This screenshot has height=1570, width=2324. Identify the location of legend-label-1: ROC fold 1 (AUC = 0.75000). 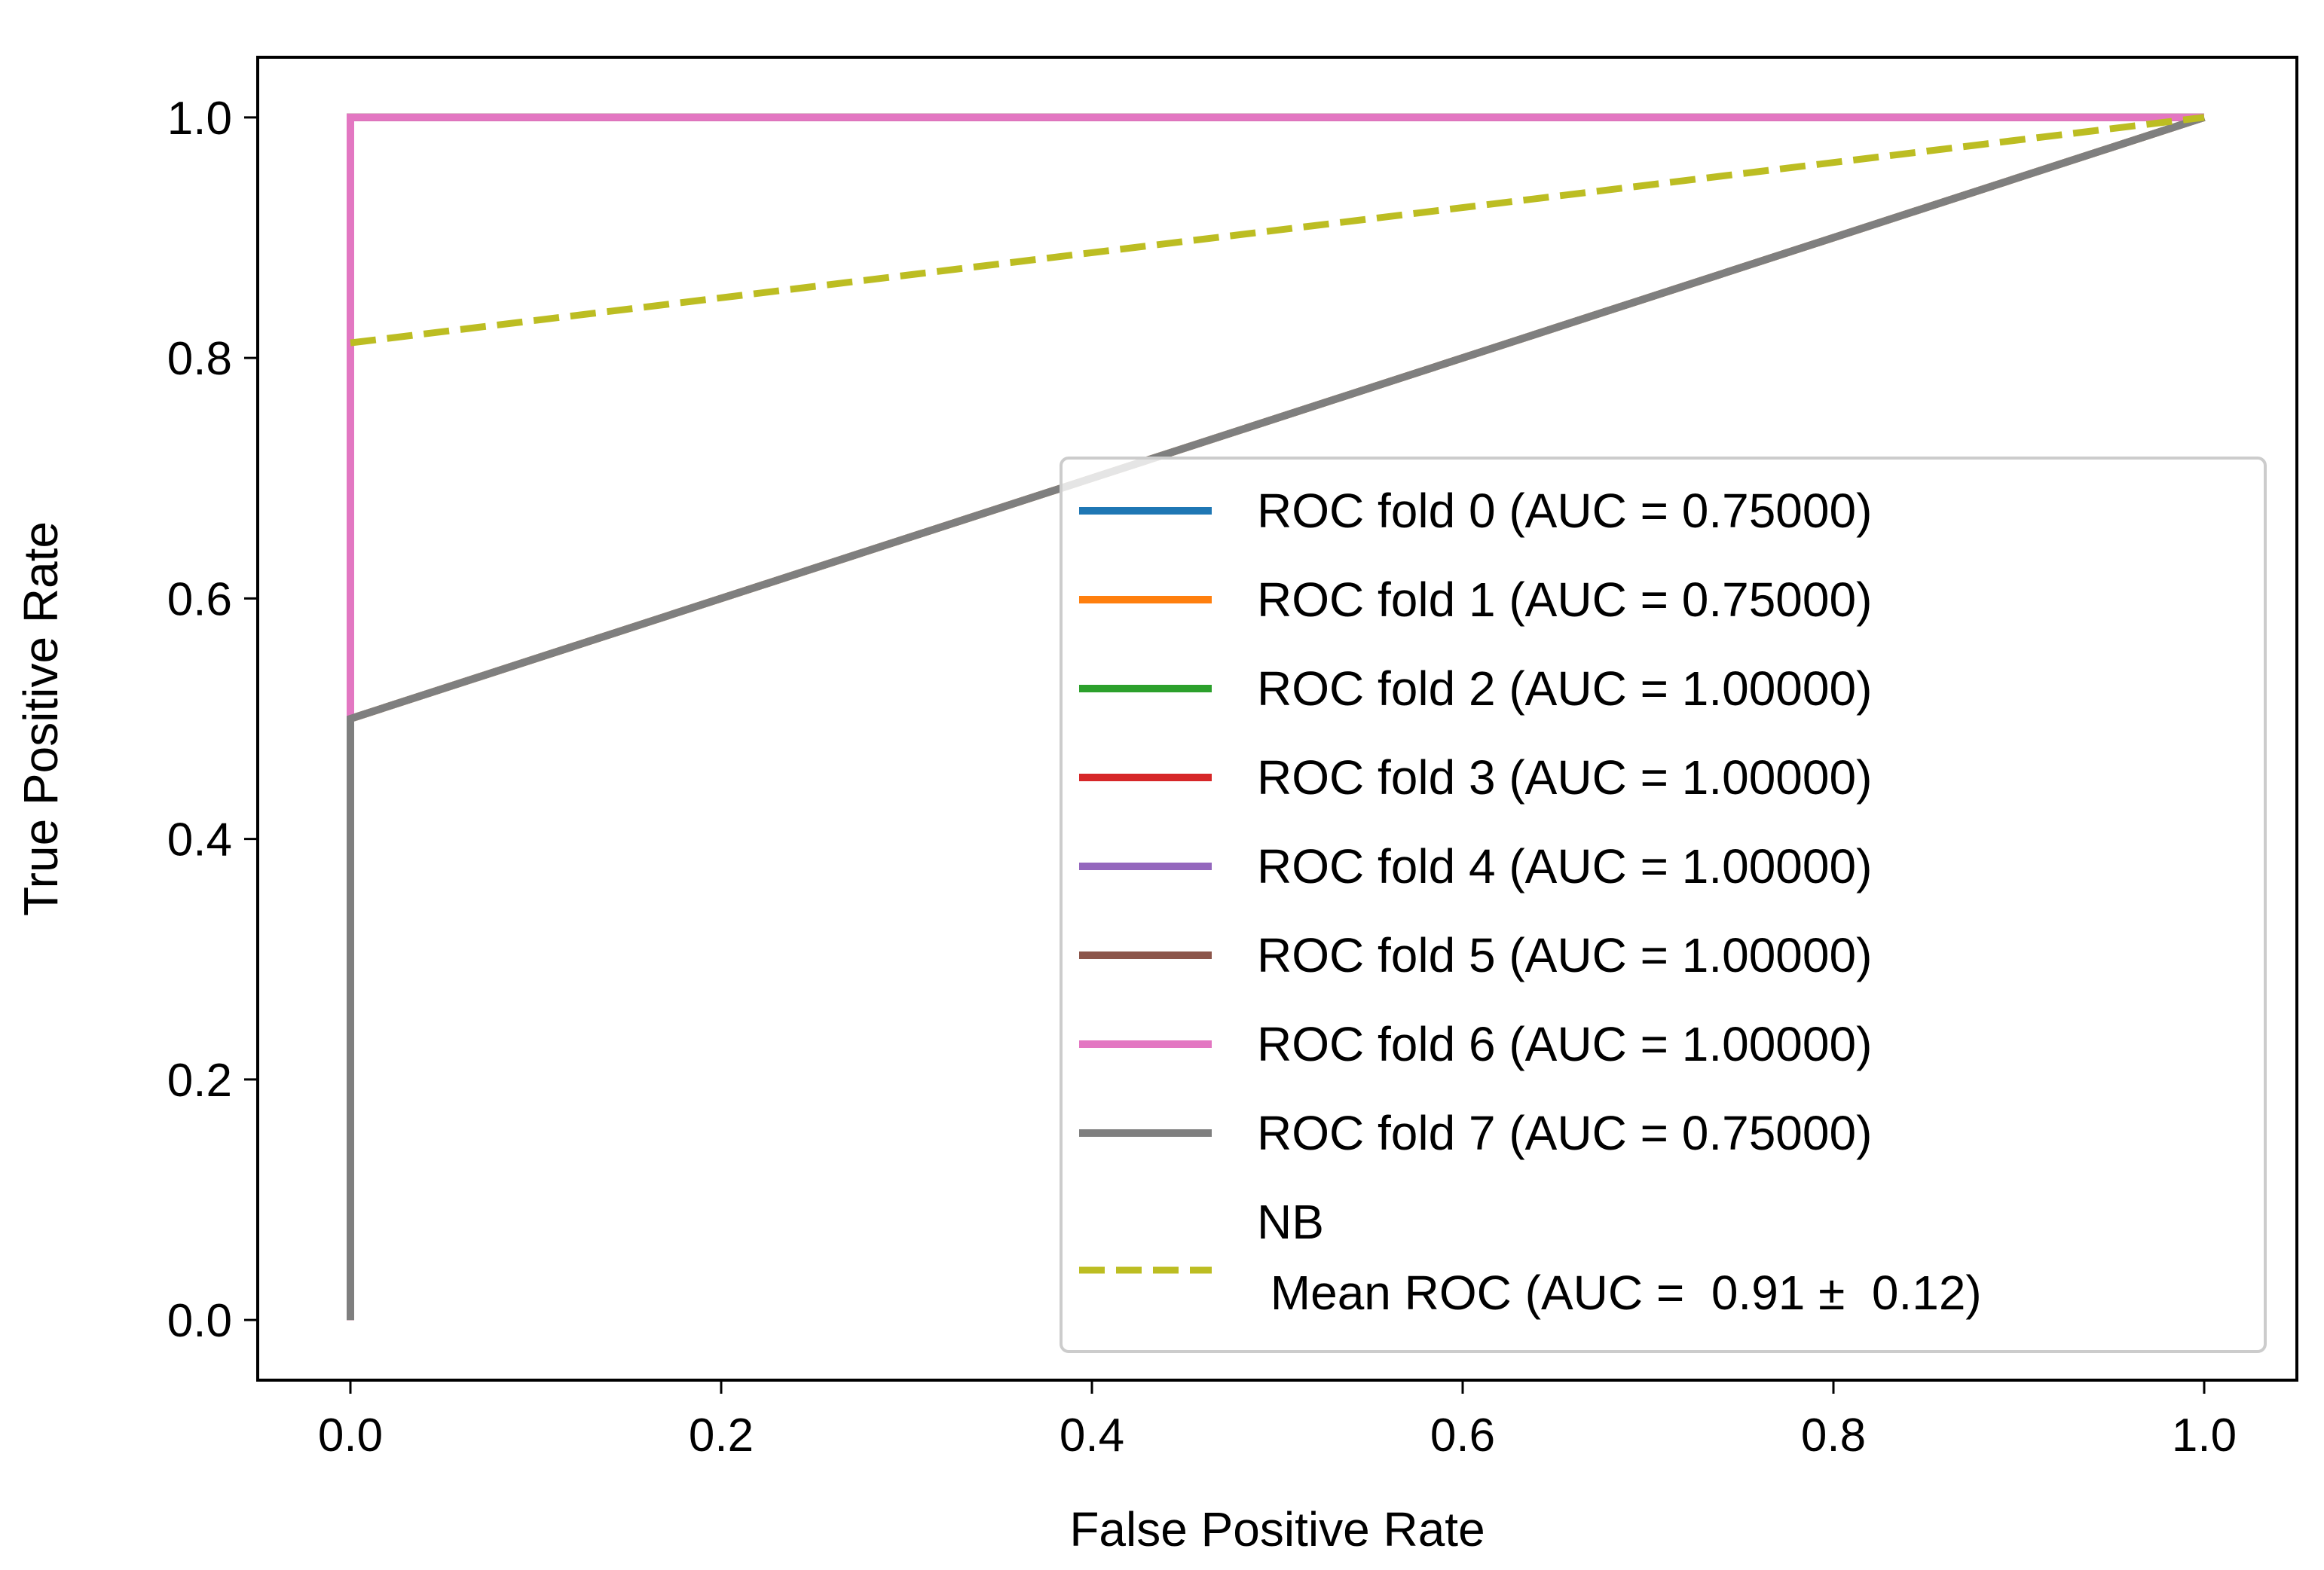
(1564, 600).